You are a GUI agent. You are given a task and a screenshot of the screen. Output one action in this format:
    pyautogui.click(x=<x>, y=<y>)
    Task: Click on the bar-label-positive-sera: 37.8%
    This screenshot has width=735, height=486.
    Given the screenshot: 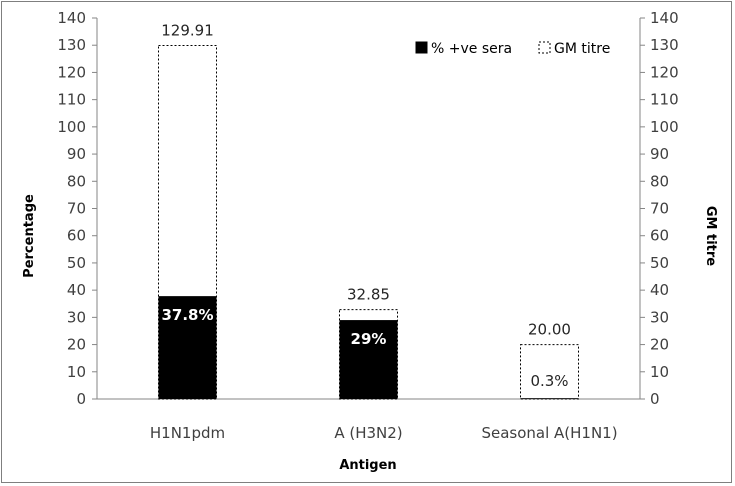 What is the action you would take?
    pyautogui.click(x=187, y=315)
    